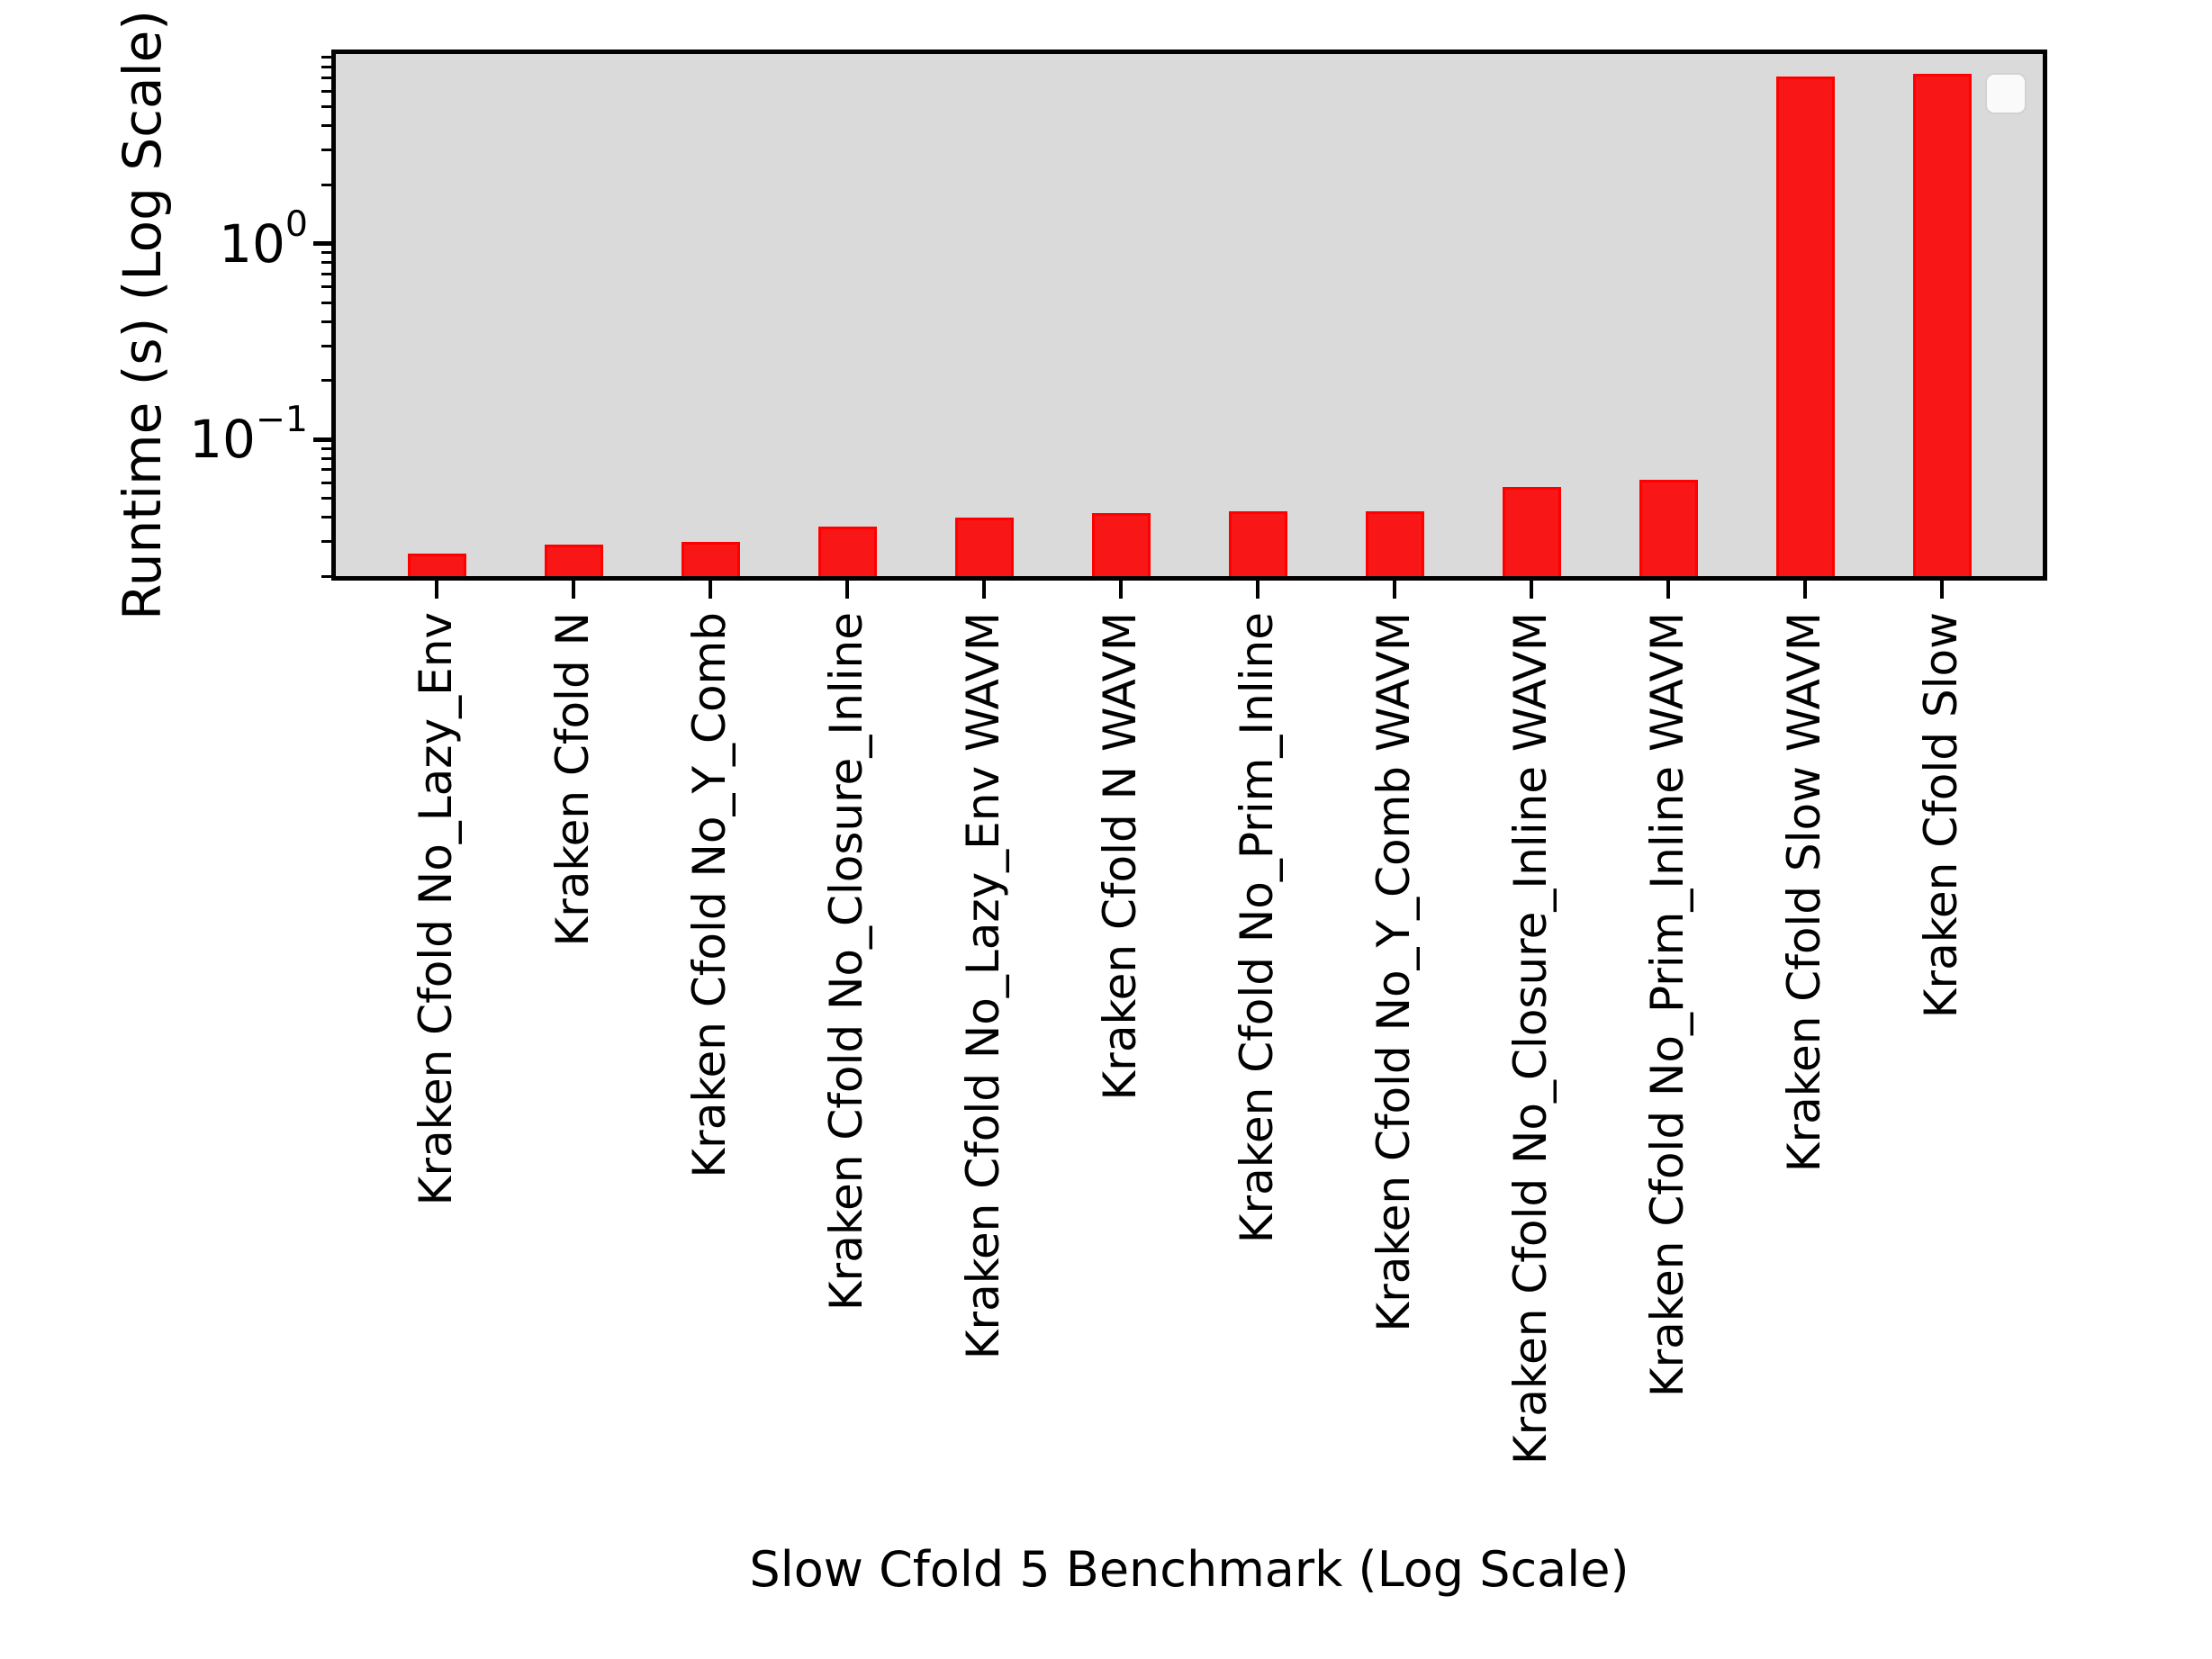 Image resolution: width=2212 pixels, height=1659 pixels. I want to click on x-tick-label: Kraken Cfold No_Prim_Inline WAVM, so click(1667, 1005).